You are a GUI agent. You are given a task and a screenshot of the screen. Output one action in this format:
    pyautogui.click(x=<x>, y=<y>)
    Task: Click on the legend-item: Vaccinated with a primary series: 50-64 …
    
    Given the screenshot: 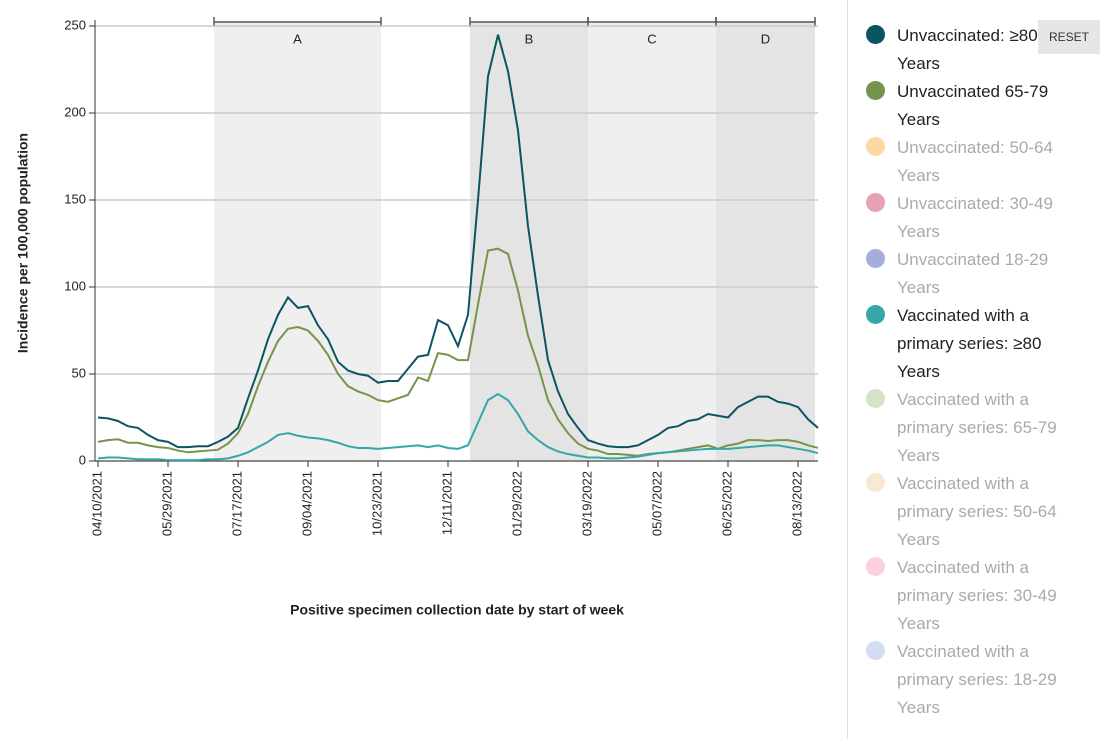 What is the action you would take?
    pyautogui.click(x=973, y=512)
    